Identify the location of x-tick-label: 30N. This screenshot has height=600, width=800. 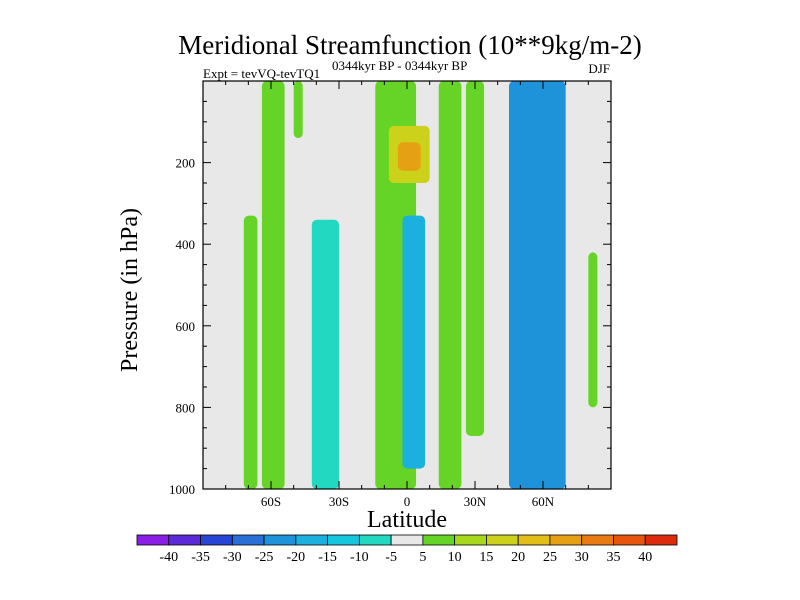
(475, 501).